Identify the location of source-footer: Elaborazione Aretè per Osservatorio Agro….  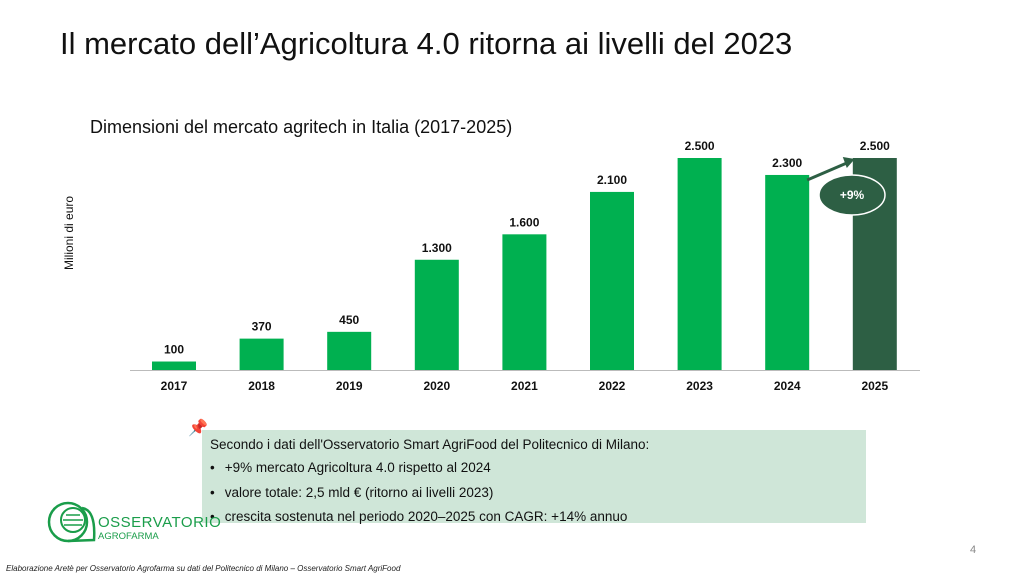
(203, 568).